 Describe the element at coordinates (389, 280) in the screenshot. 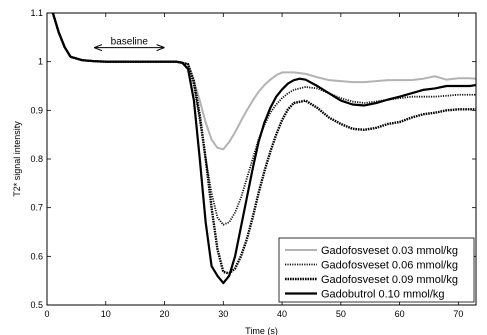

I see `legend-label-3: Gadofosveset 0.09 mmol/kg` at that location.